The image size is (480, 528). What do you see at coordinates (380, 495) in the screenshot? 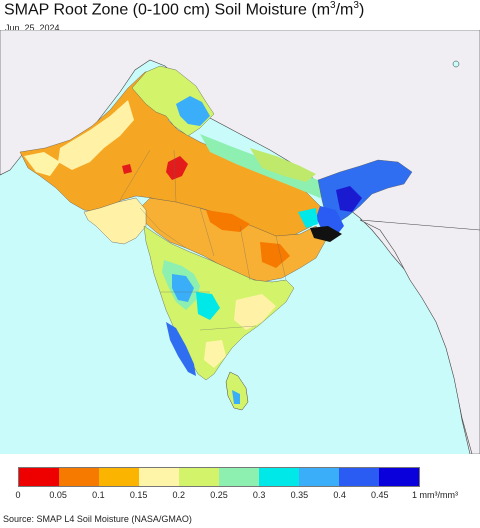
I see `legend-tick-label: 0.45` at bounding box center [380, 495].